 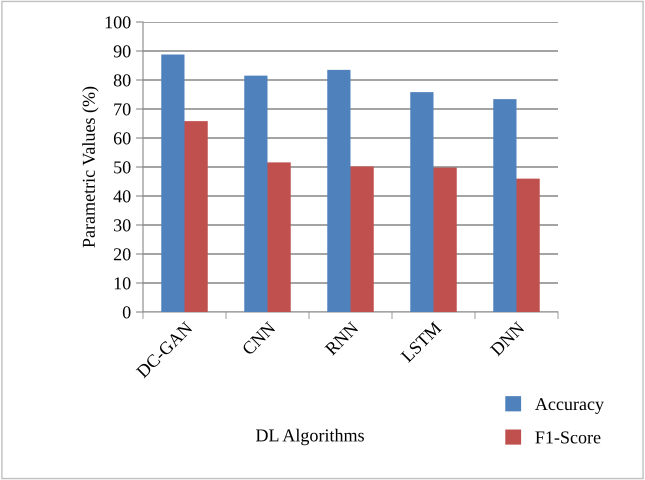 What do you see at coordinates (122, 167) in the screenshot?
I see `y-tick-label: 50` at bounding box center [122, 167].